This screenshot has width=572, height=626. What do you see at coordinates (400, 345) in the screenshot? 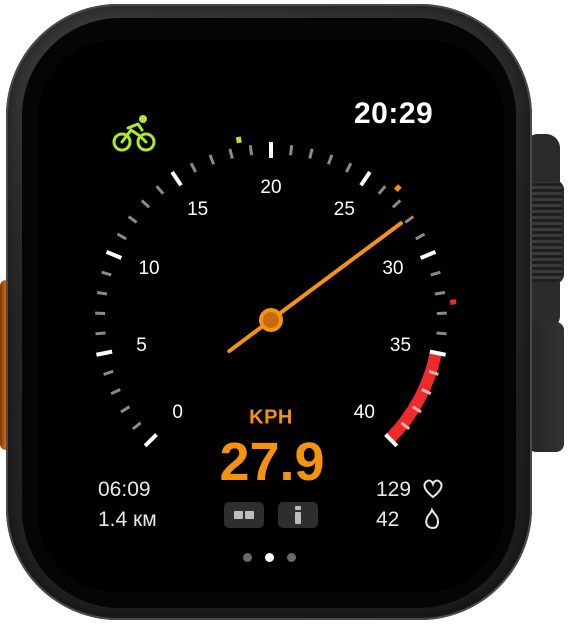
I see `gauge-tick-label: 35` at bounding box center [400, 345].